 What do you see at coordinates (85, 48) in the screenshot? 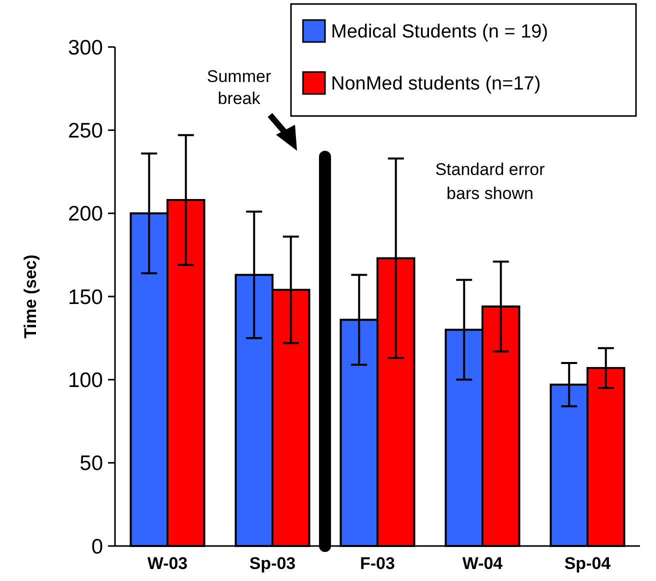
I see `y-tick-label: 300` at bounding box center [85, 48].